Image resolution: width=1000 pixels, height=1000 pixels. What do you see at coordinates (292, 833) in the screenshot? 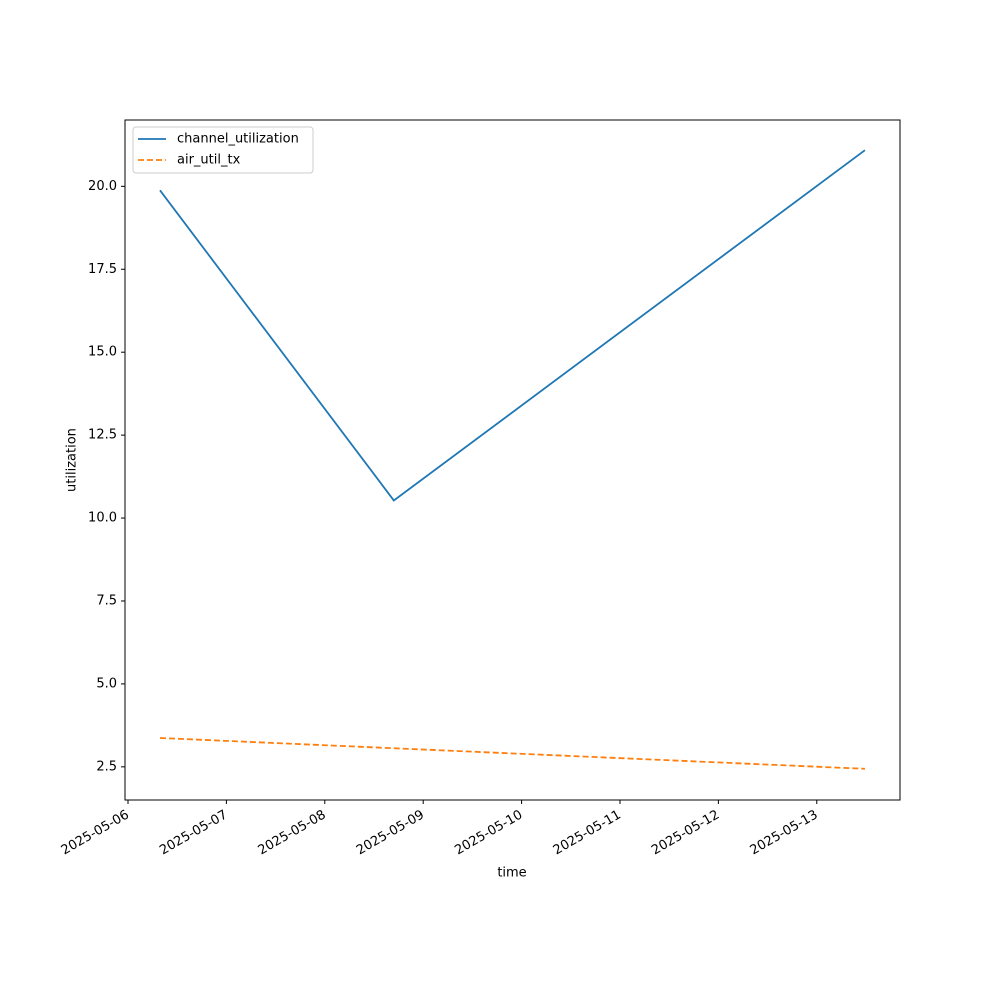
I see `x-tick-label: 2025-05-08` at bounding box center [292, 833].